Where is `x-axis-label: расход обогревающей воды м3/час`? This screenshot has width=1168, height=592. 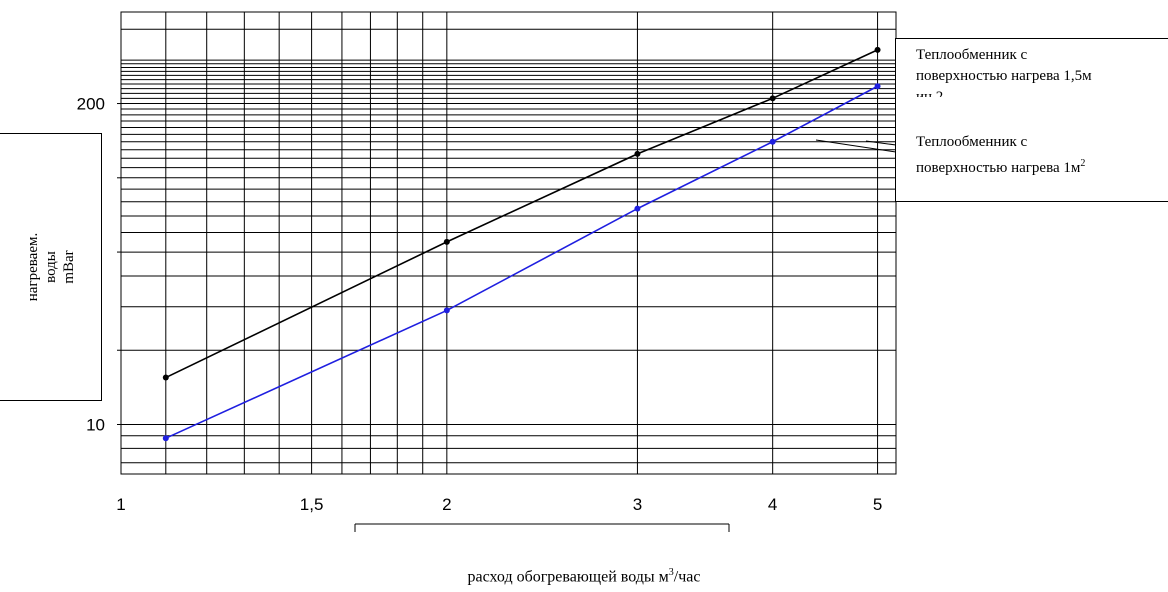
x-axis-label: расход обогревающей воды м3/час is located at coordinates (584, 576).